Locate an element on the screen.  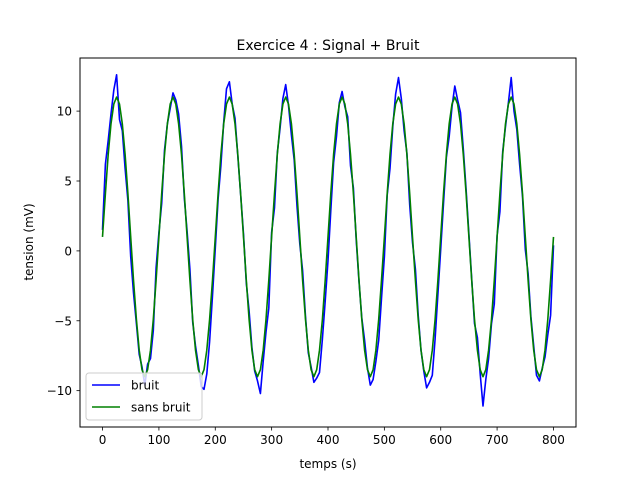
legend: bruit sans bruit is located at coordinates (144, 396).